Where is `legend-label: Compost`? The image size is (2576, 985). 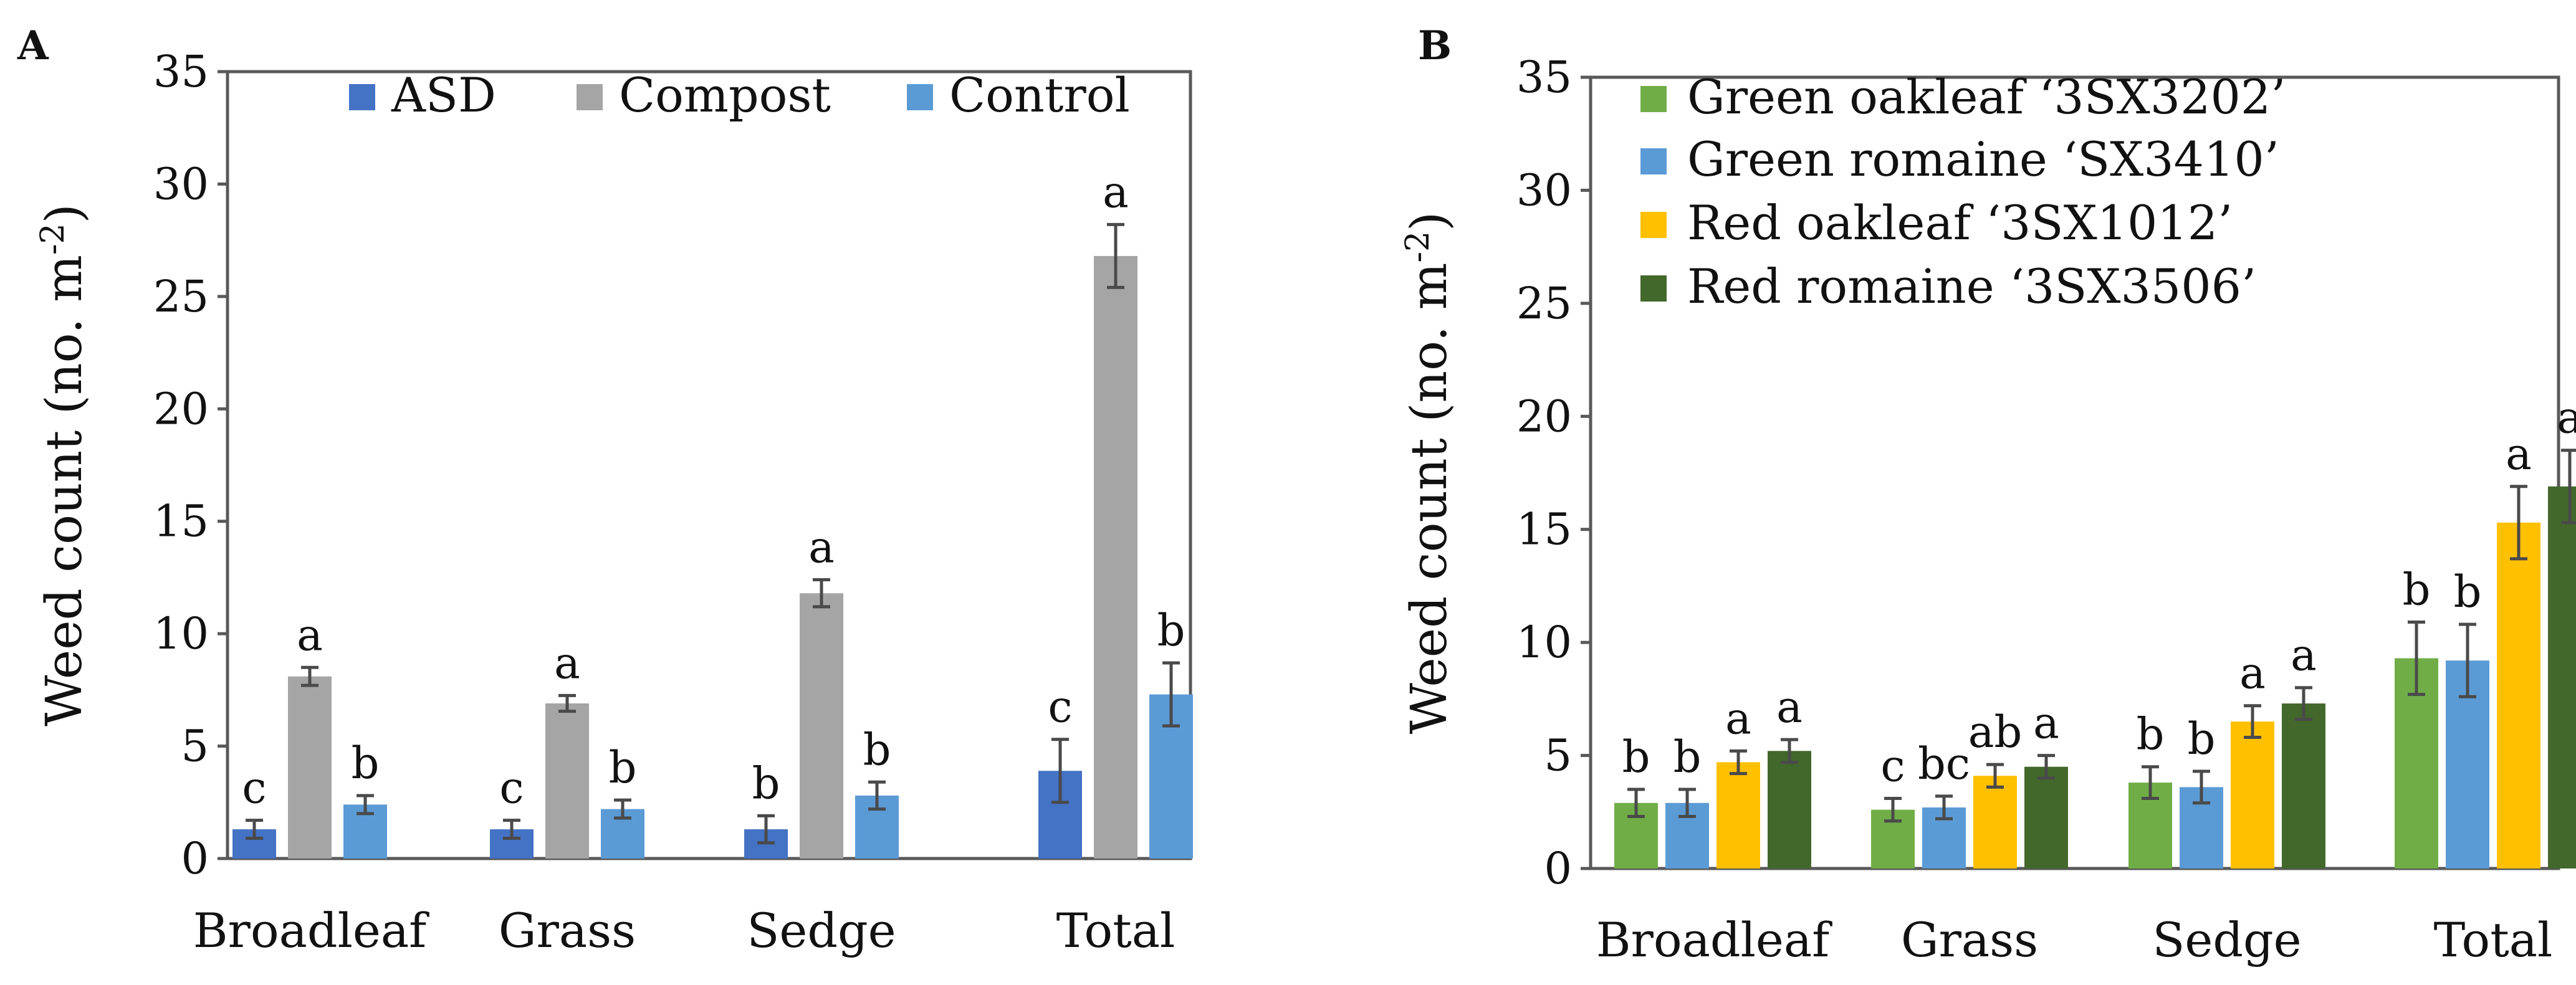 legend-label: Compost is located at coordinates (725, 95).